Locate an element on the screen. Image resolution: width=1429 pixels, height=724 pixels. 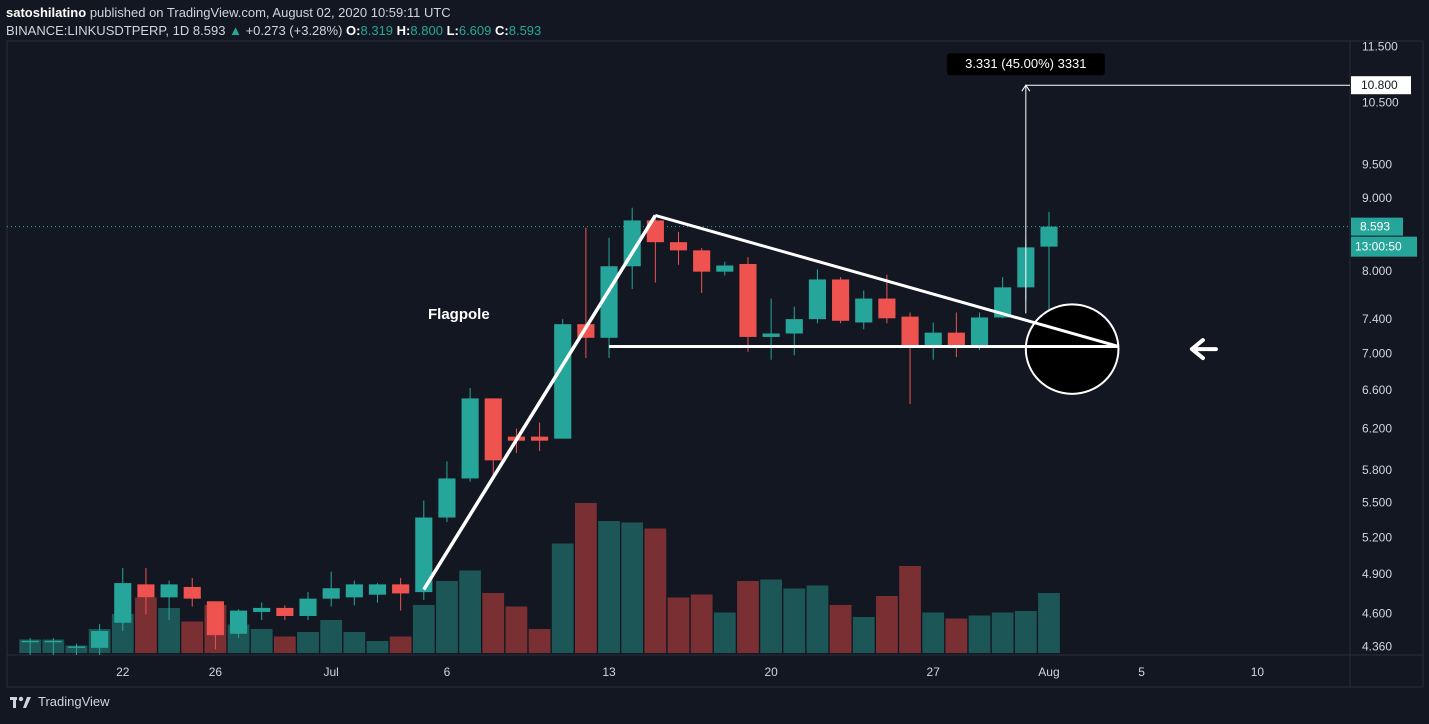
y-tick-label: 11.500 is located at coordinates (1380, 46).